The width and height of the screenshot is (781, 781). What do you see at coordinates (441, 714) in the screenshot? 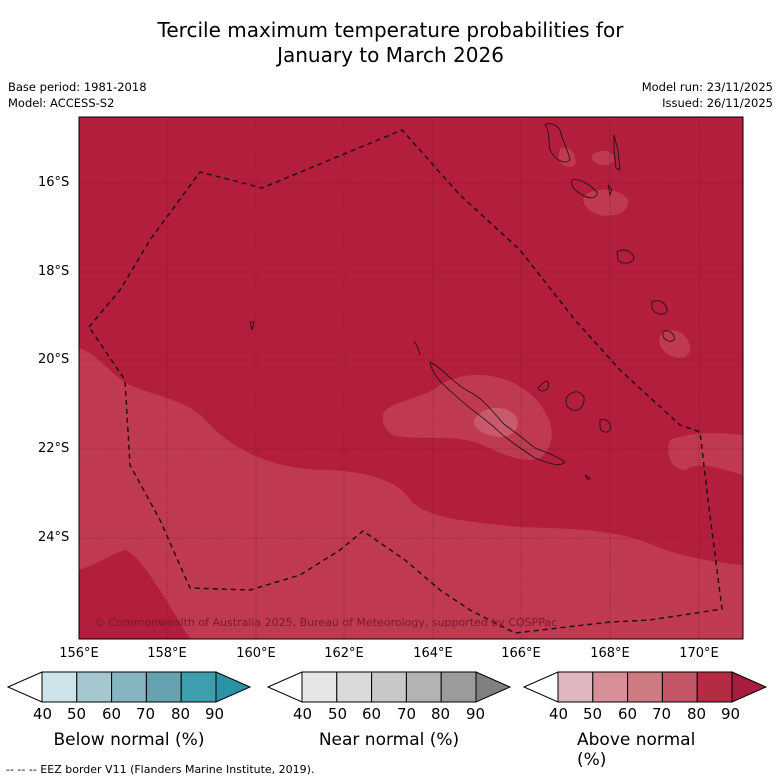
I see `cb-near-tick-80: 80` at bounding box center [441, 714].